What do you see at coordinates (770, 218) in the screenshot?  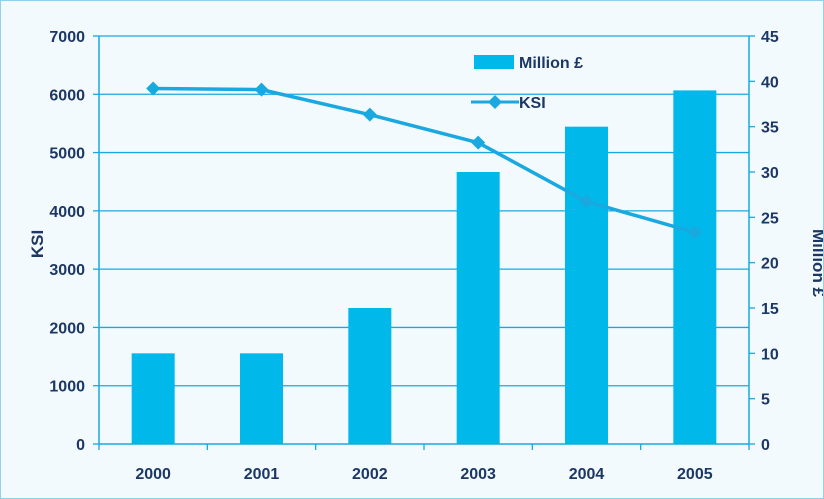 I see `right-tick-label: 25` at bounding box center [770, 218].